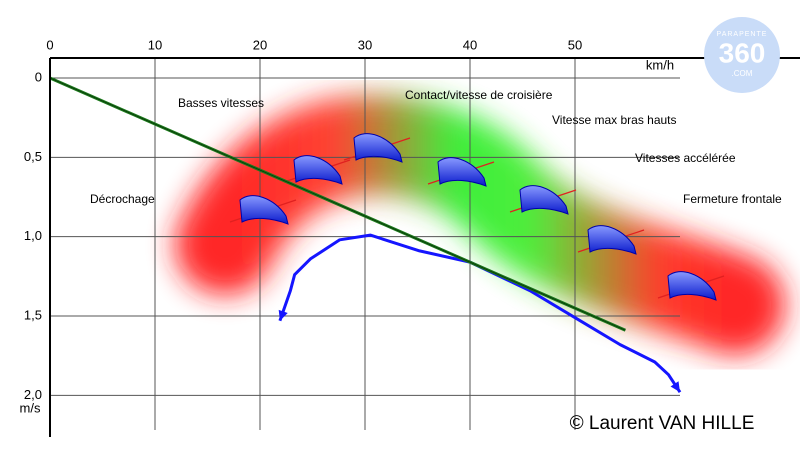 This screenshot has height=453, width=800. I want to click on y-tick-label: 0,5, so click(33, 156).